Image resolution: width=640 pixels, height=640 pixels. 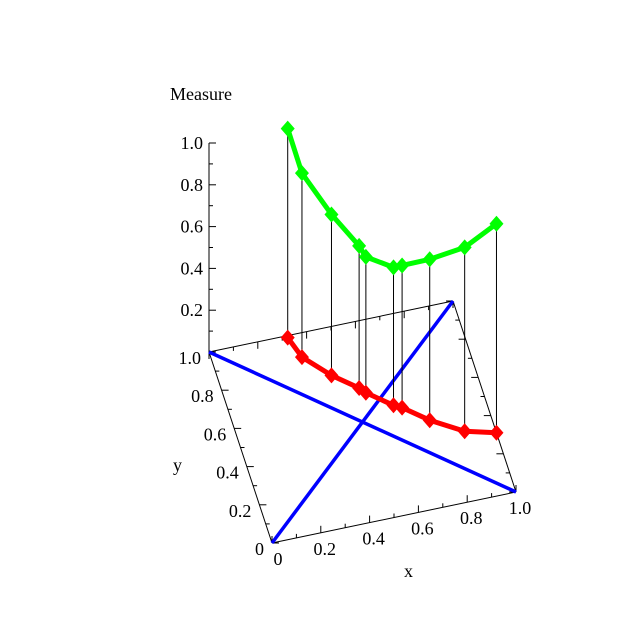 I want to click on floor-series, so click(x=392, y=385).